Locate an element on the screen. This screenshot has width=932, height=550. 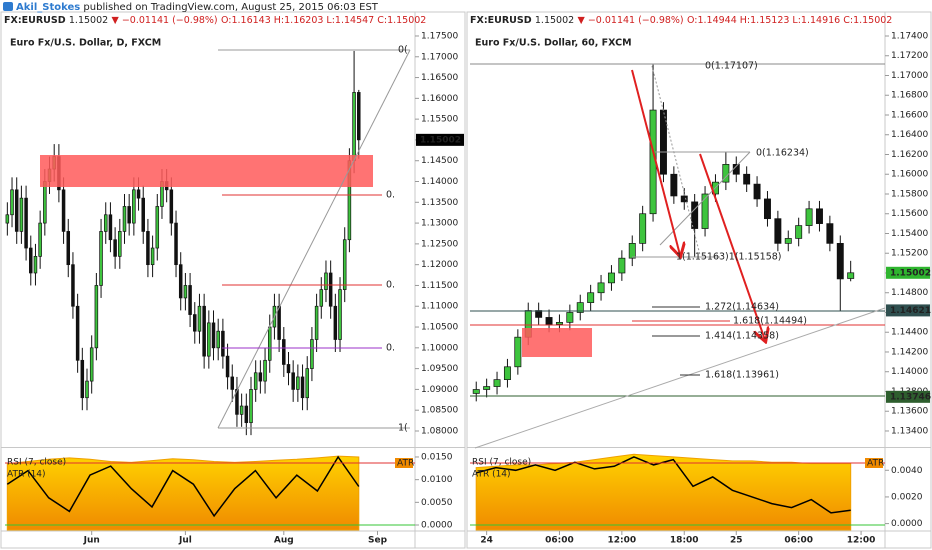
y-tick-label: 1.13600 is located at coordinates (909, 412).